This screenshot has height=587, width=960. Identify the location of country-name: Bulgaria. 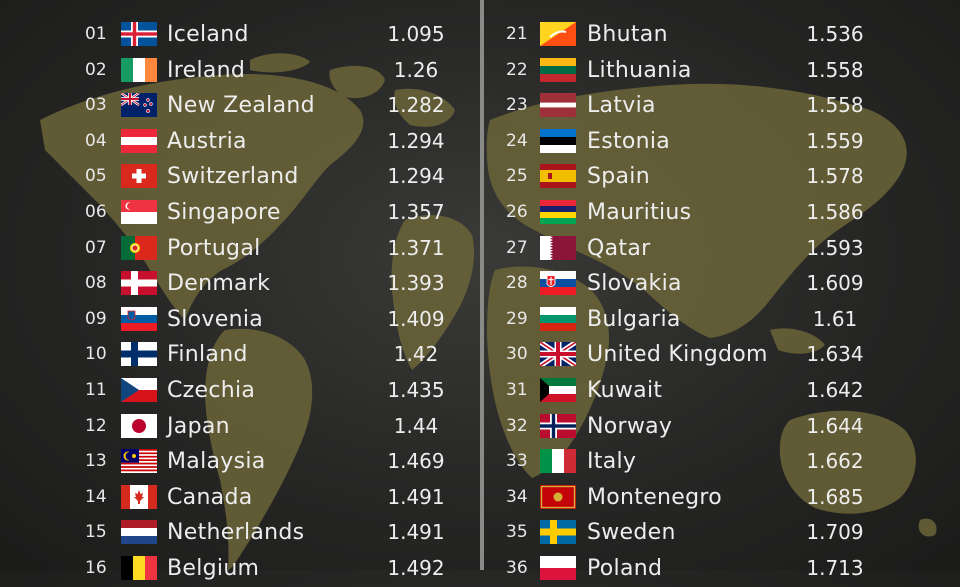
(634, 319).